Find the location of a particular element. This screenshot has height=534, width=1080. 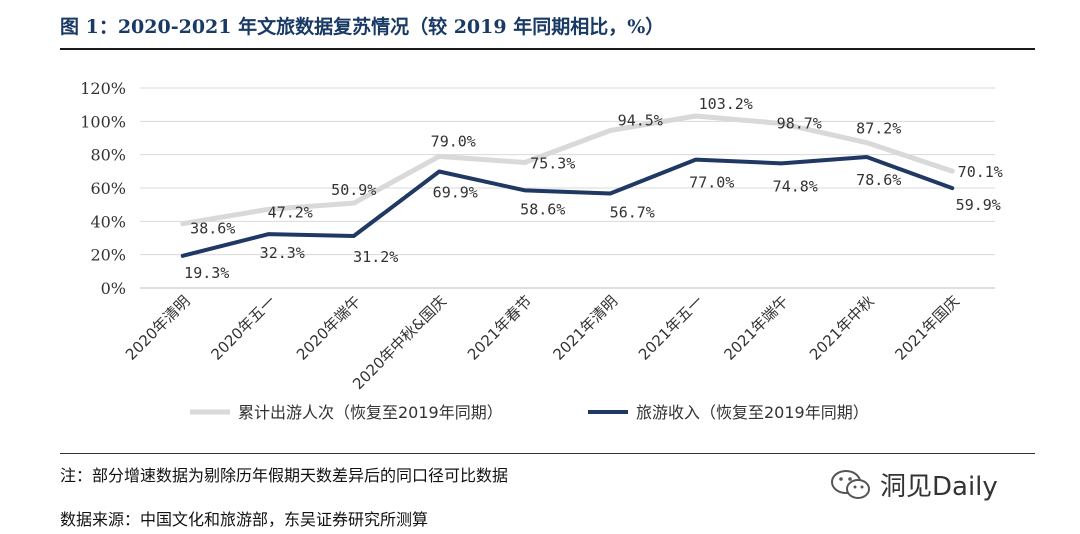

data-label: 69.9% is located at coordinates (455, 193).